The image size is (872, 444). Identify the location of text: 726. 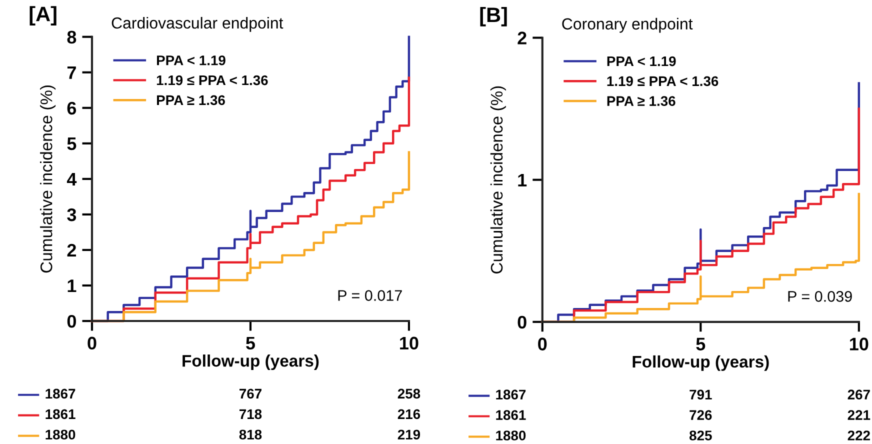
(701, 415).